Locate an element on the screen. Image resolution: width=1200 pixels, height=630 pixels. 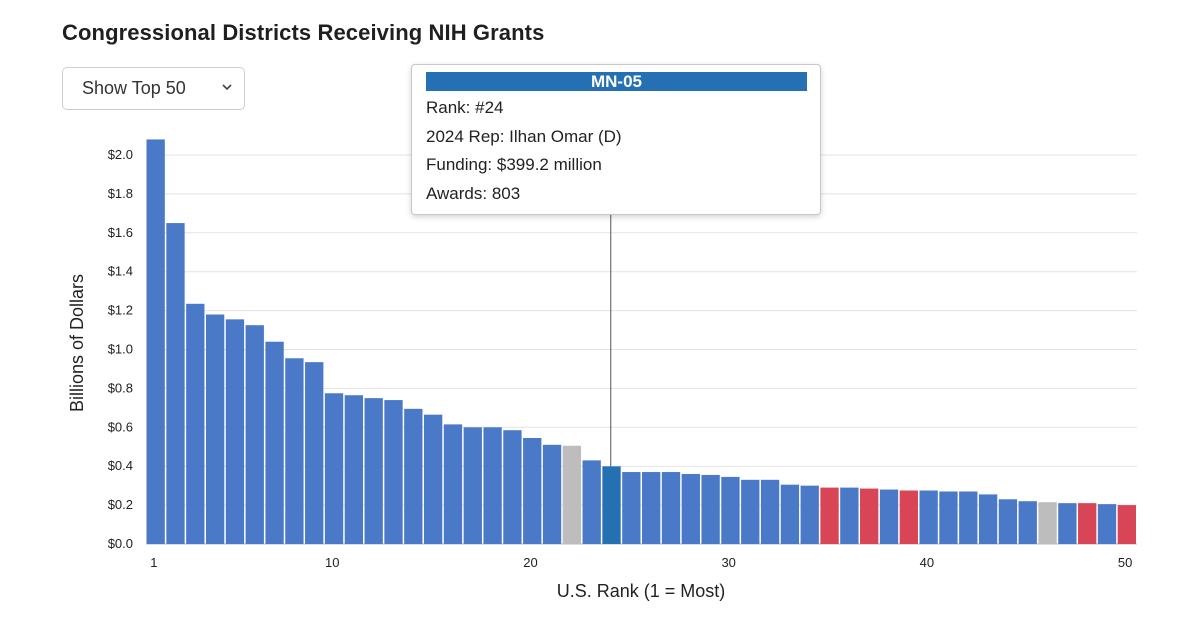
y-tick-label: $0.6 is located at coordinates (120, 426).